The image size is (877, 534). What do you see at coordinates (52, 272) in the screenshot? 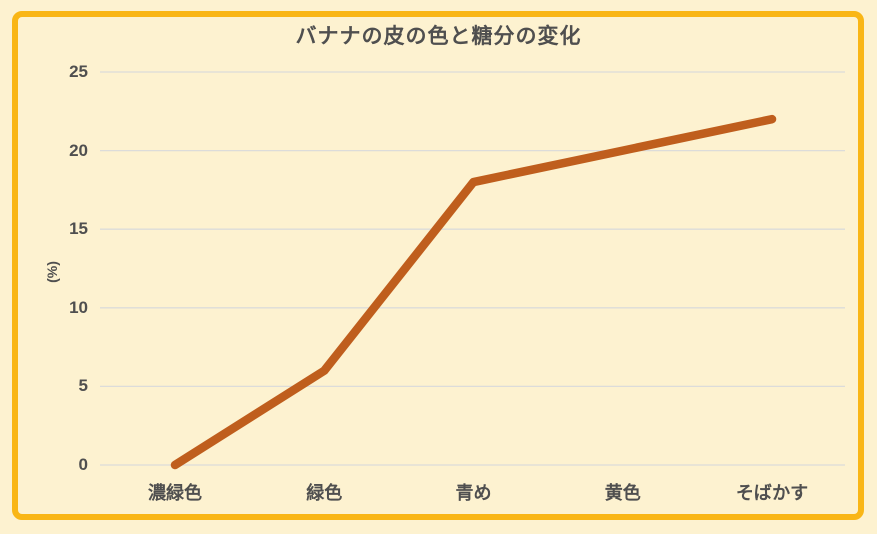
I see `y-axis-unit-label: (%)` at bounding box center [52, 272].